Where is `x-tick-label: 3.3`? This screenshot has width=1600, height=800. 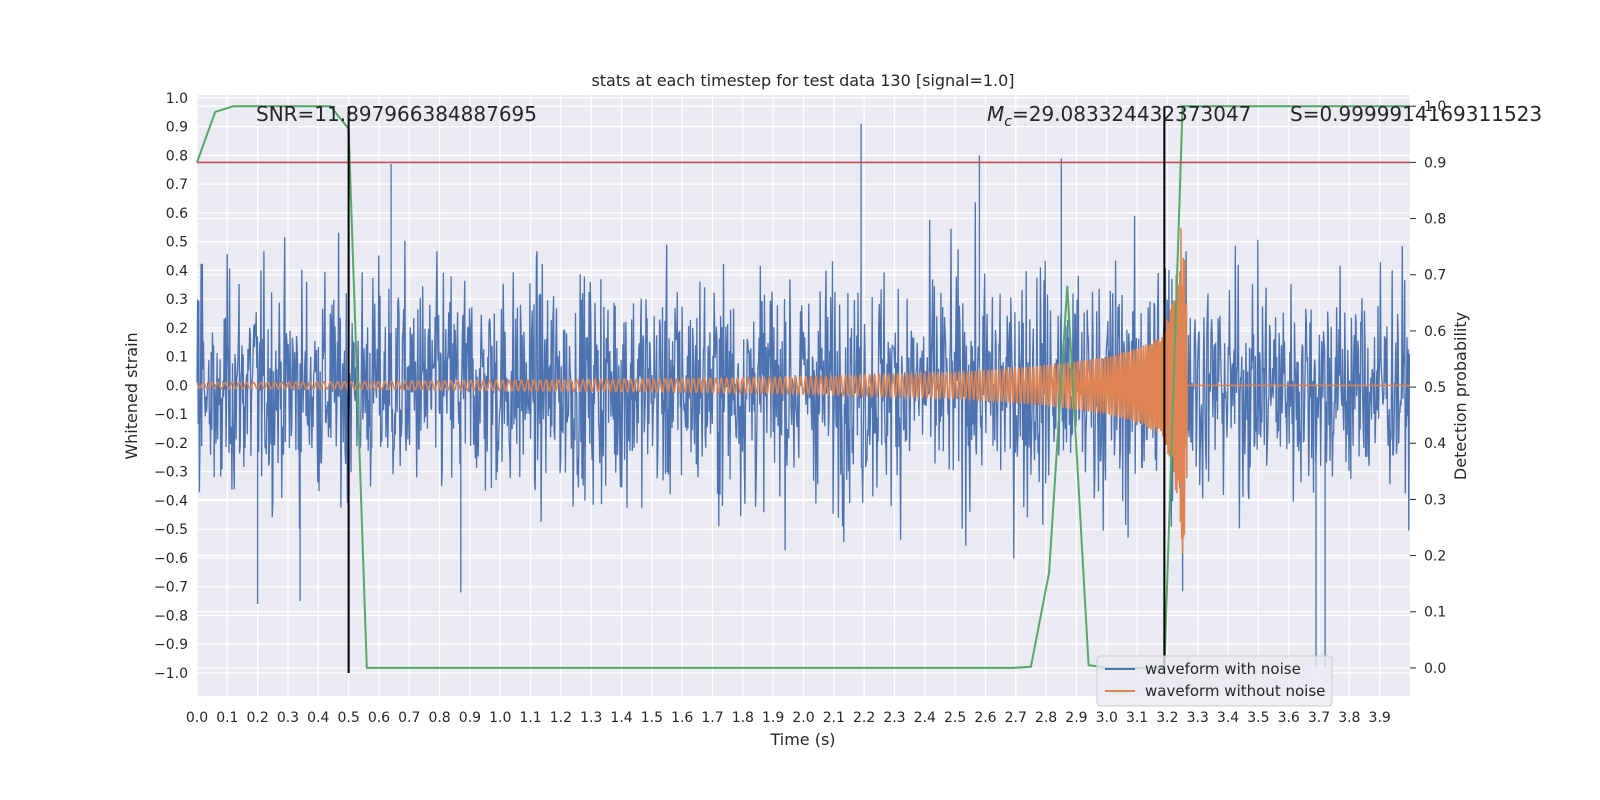
x-tick-label: 3.3 is located at coordinates (1198, 718).